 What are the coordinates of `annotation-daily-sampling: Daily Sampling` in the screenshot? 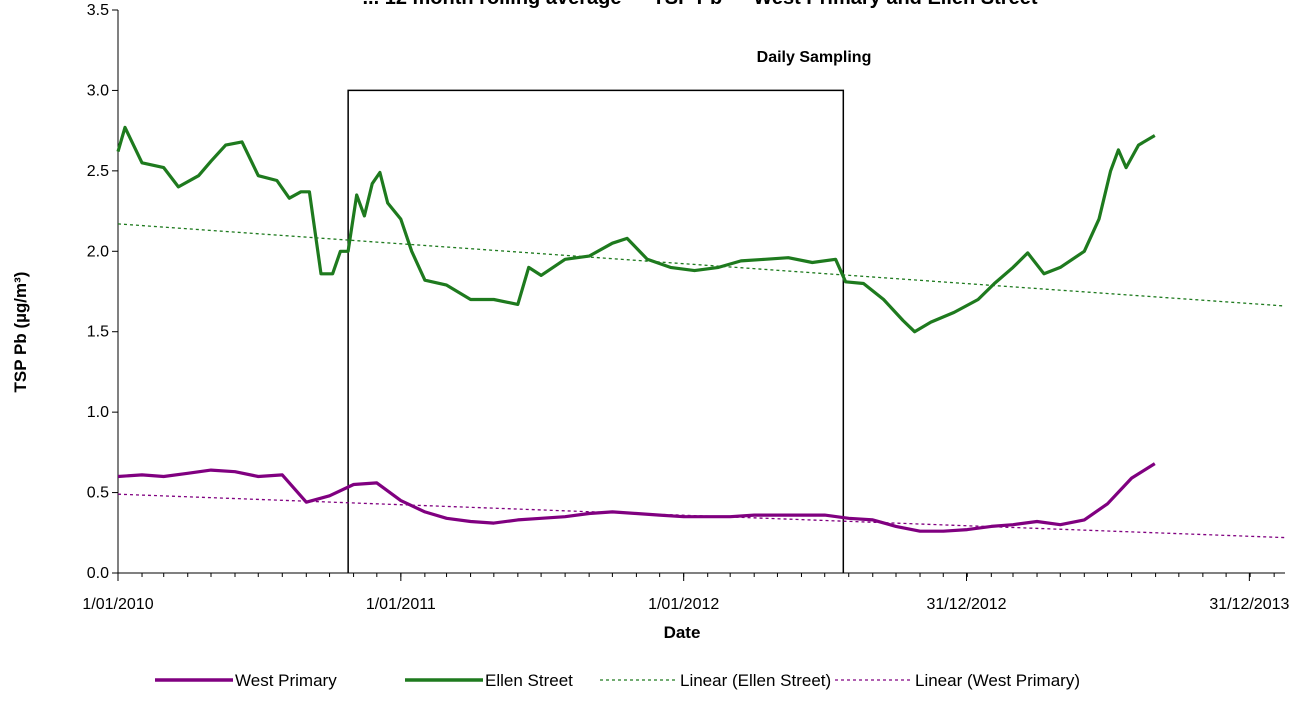 It's located at (814, 57).